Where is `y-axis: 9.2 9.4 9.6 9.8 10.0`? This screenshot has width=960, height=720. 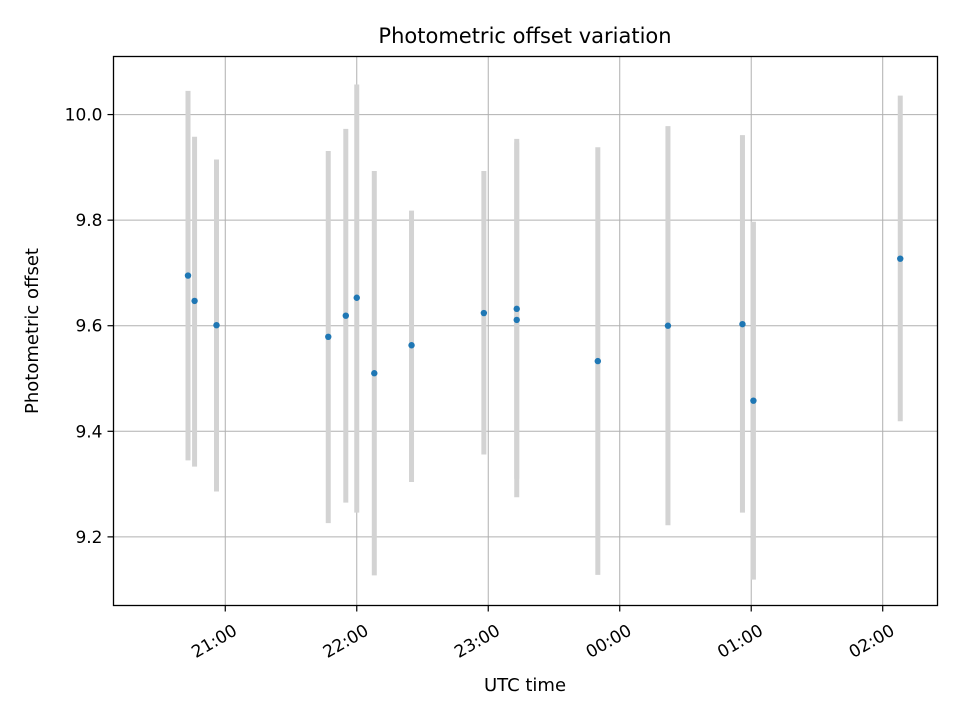
y-axis: 9.2 9.4 9.6 9.8 10.0 is located at coordinates (89, 327).